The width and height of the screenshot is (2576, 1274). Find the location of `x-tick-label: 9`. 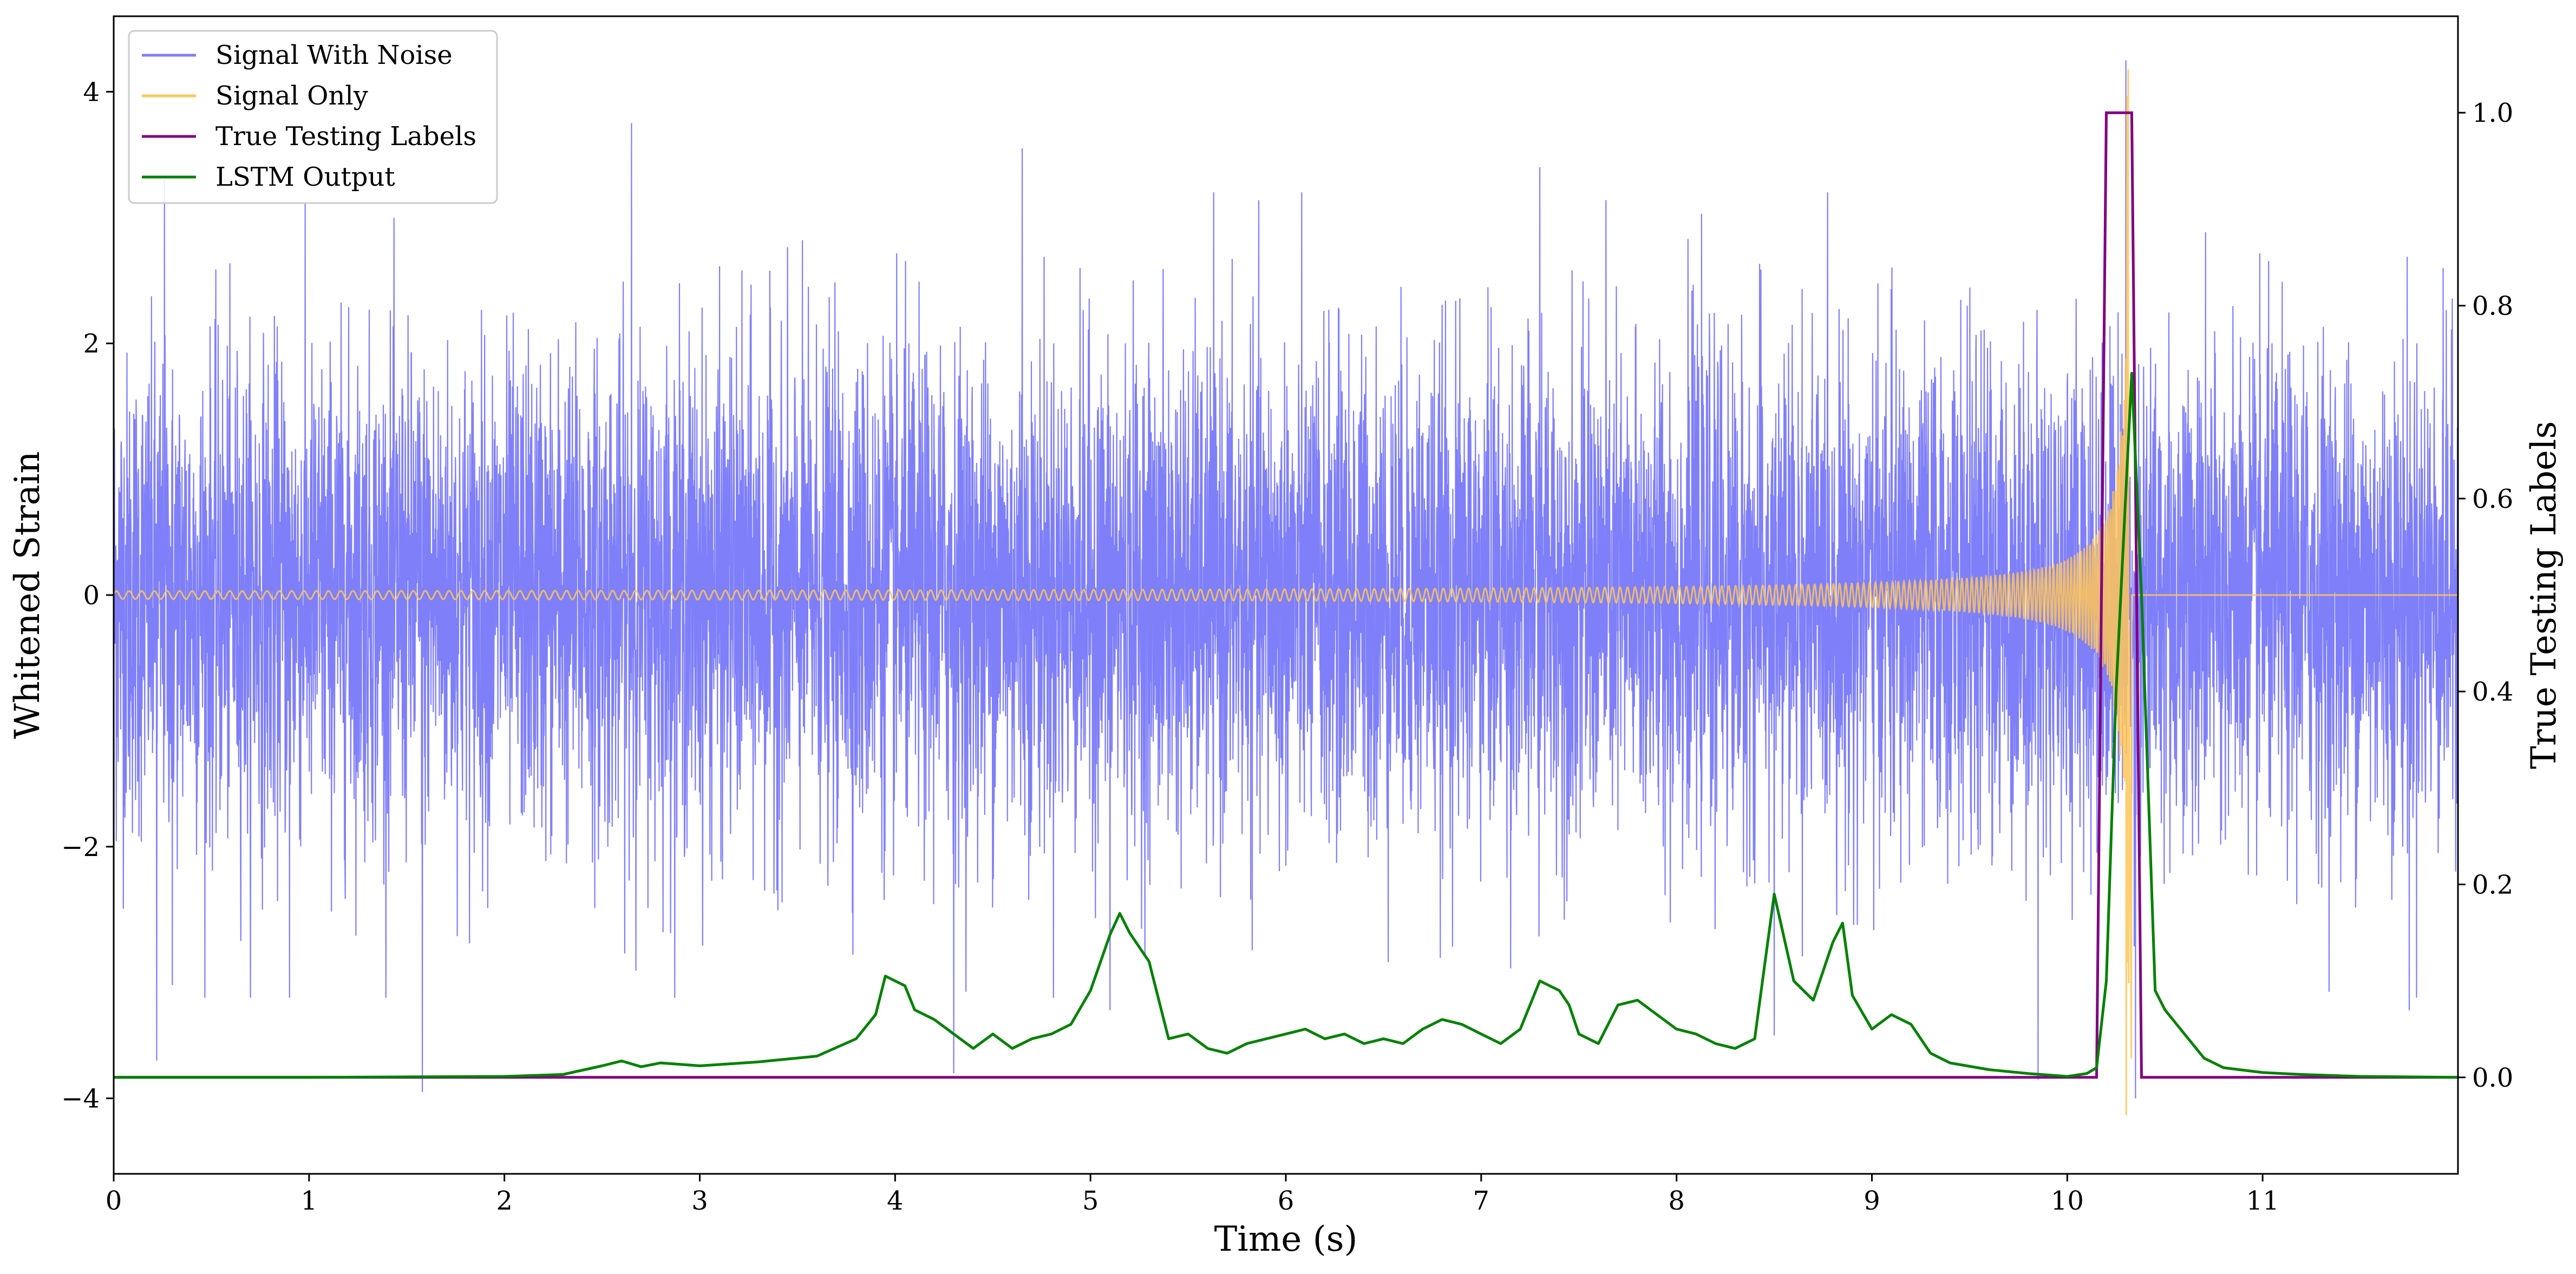

x-tick-label: 9 is located at coordinates (1872, 1201).